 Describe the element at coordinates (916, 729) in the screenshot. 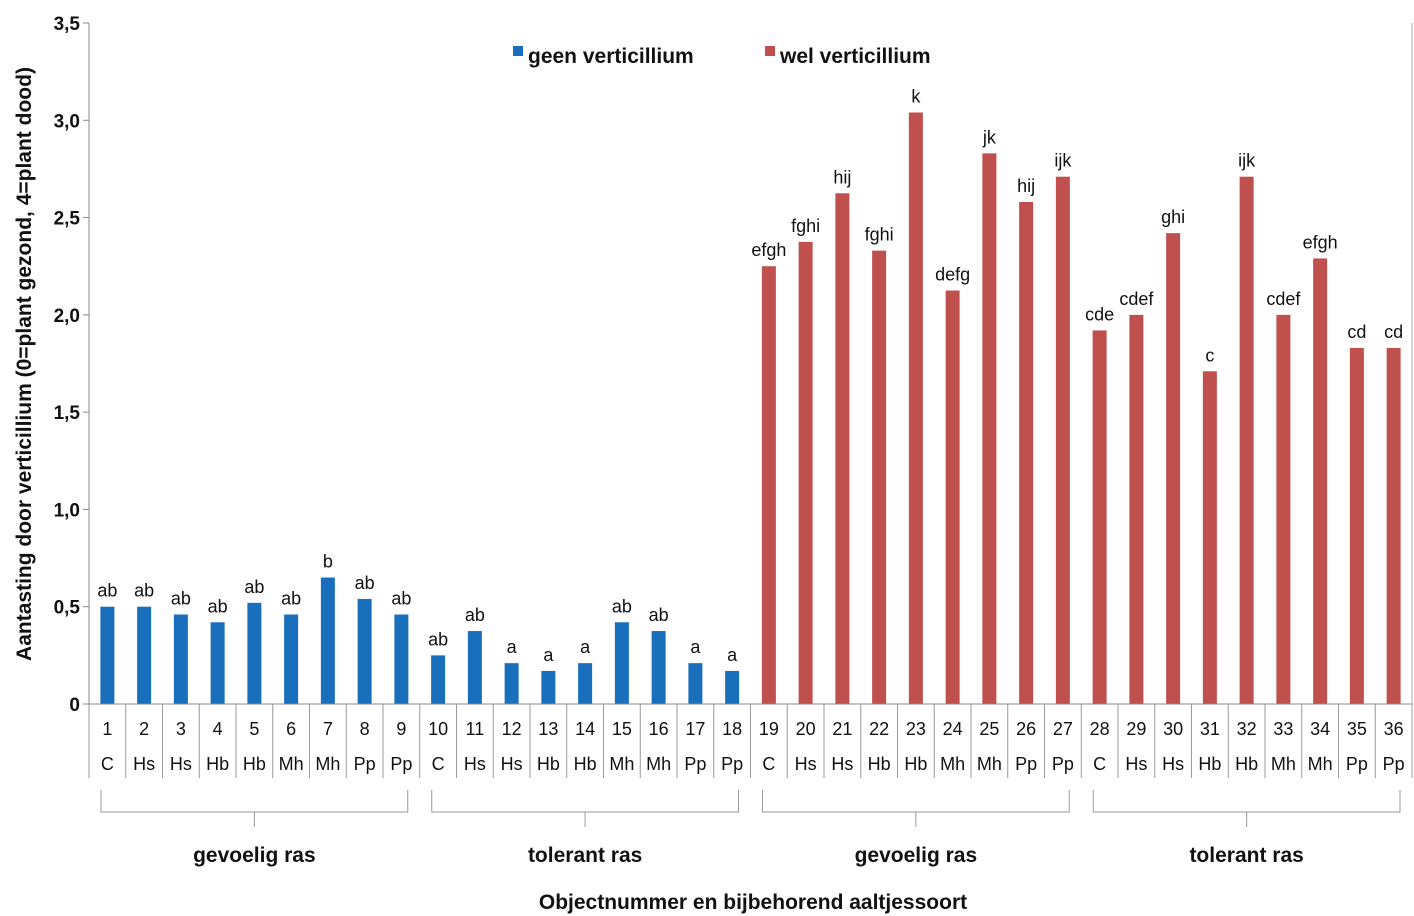

I see `x-tick-label: 23` at that location.